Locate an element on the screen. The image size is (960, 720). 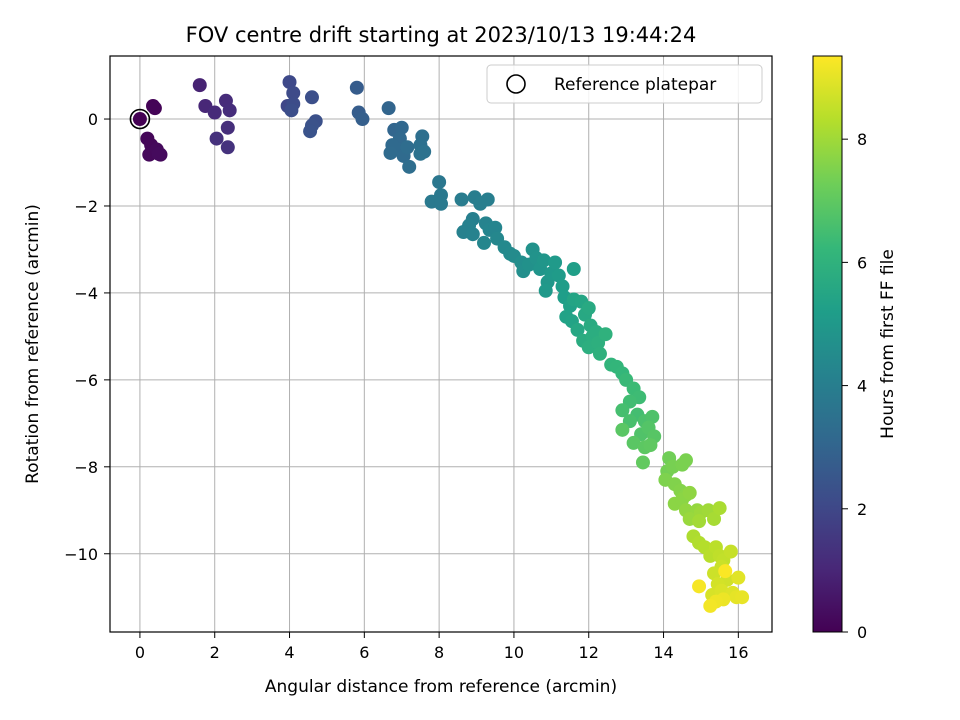
colorbar-tick-label: 0 is located at coordinates (862, 632).